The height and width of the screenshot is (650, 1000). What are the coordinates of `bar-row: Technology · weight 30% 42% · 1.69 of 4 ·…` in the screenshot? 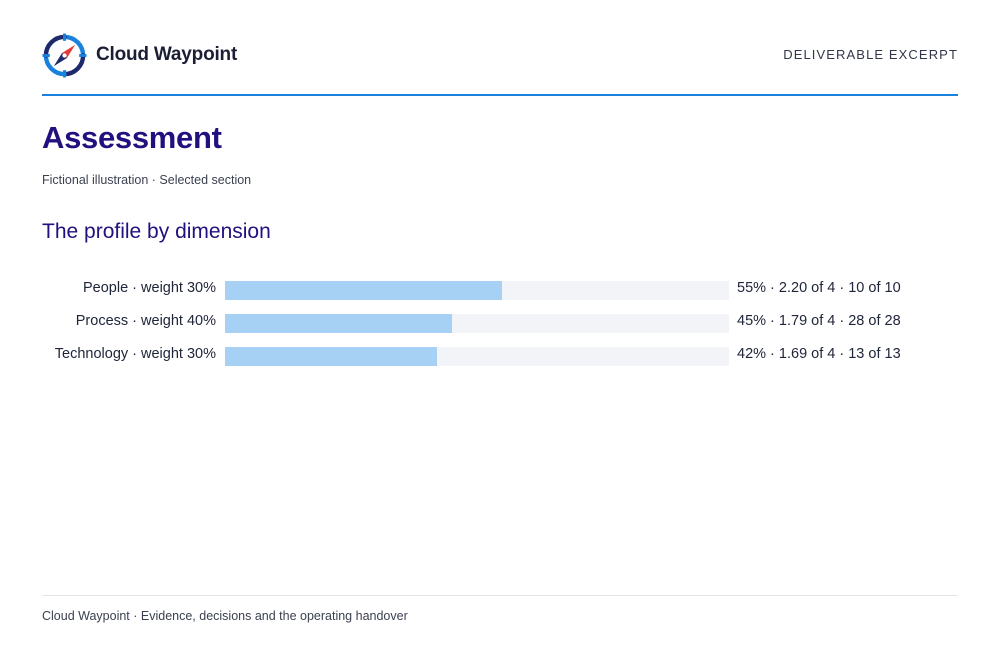 It's located at (500, 352).